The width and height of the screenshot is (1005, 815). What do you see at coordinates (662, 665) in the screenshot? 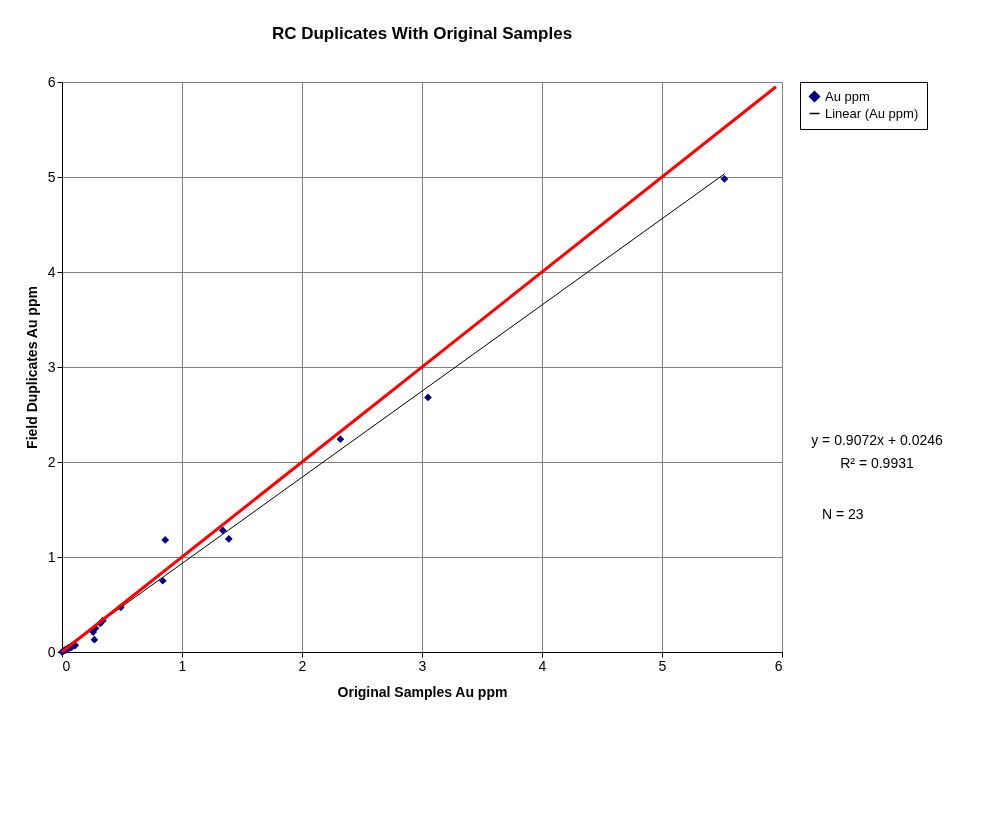
I see `x-tick-label: 5` at bounding box center [662, 665].